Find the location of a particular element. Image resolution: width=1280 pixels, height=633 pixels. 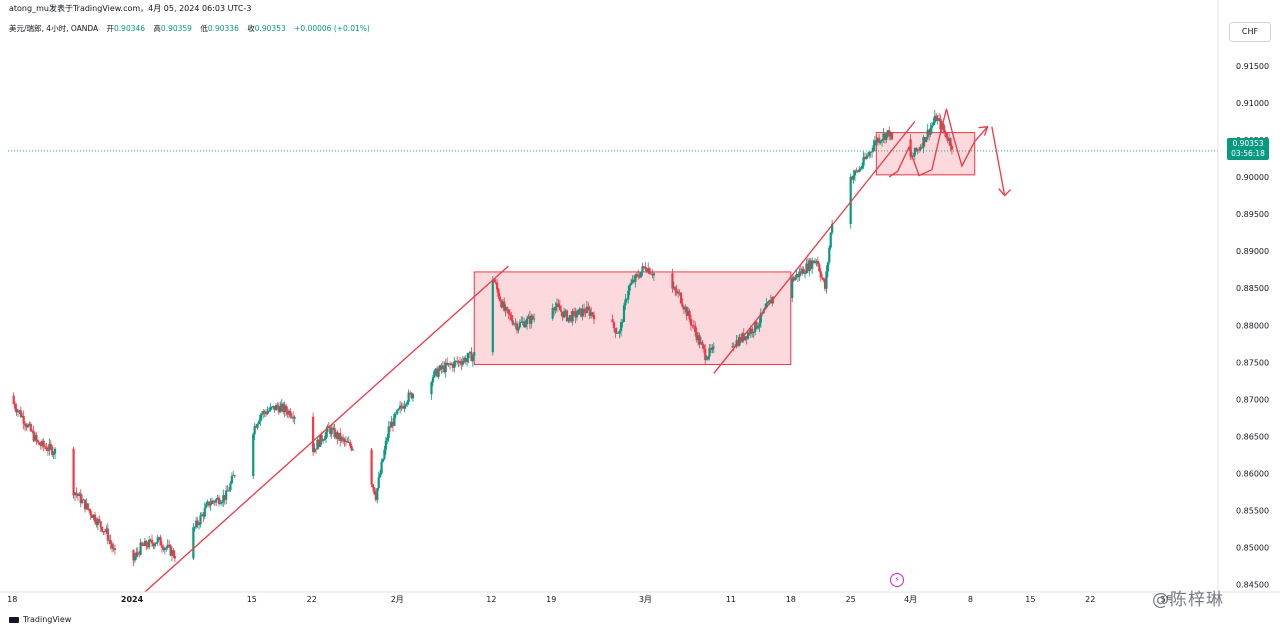

currency-button: CHF is located at coordinates (1250, 32).